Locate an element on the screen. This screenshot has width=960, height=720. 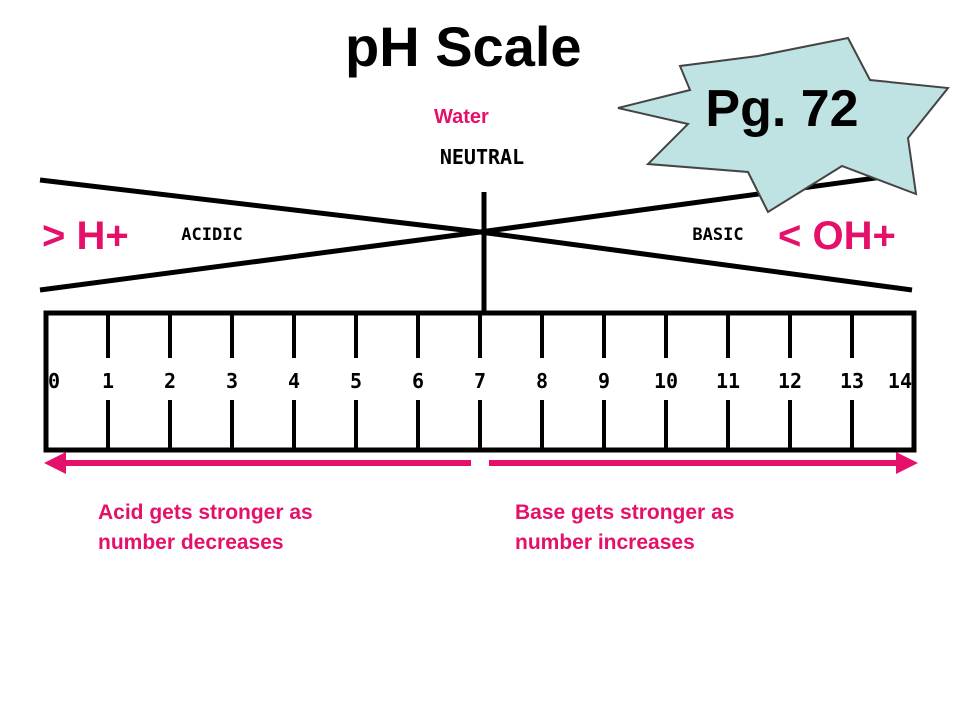
scale-tick-label: 3 is located at coordinates (232, 381).